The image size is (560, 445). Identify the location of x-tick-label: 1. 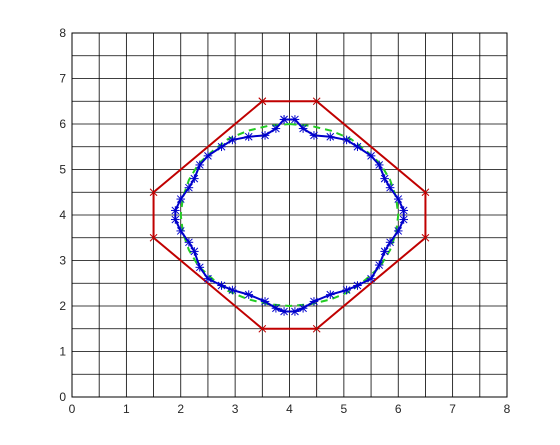
(126, 409).